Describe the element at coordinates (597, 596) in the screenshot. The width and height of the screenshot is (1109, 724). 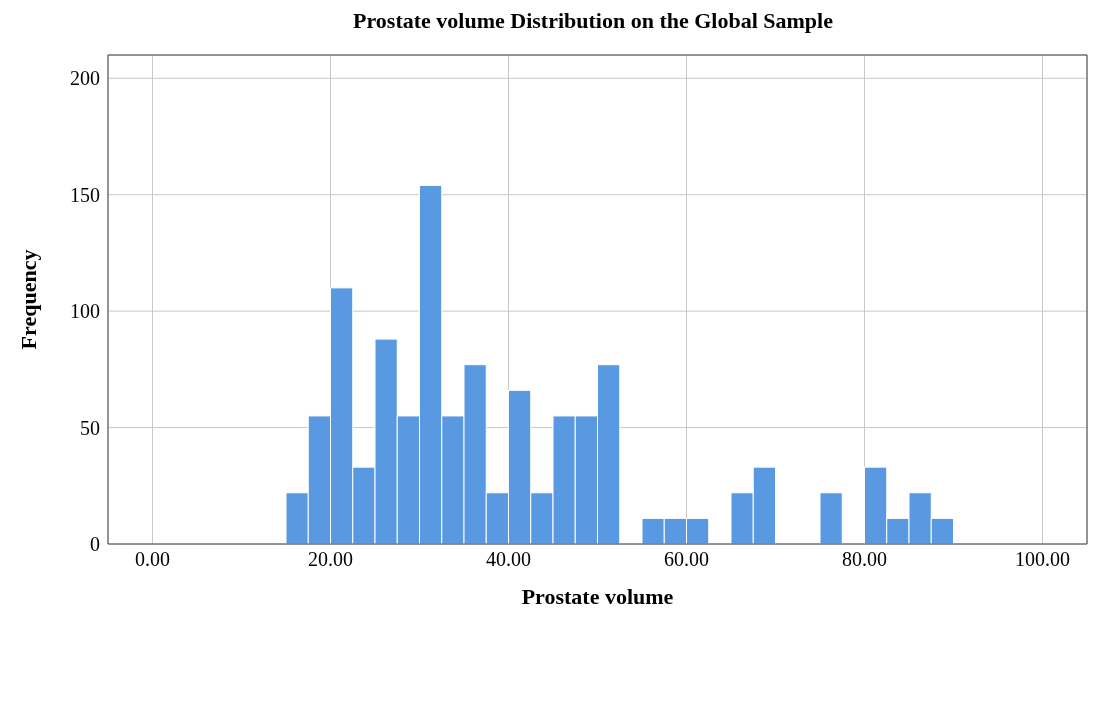
I see `x-axis-title: Prostate volume` at that location.